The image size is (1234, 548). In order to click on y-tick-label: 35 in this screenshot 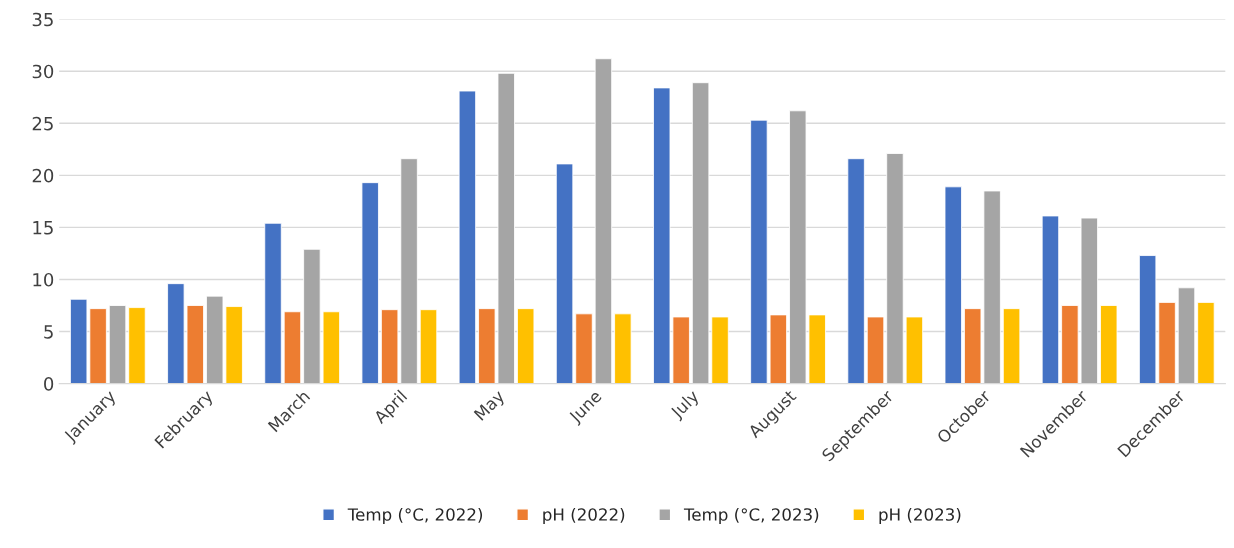, I will do `click(42, 19)`.